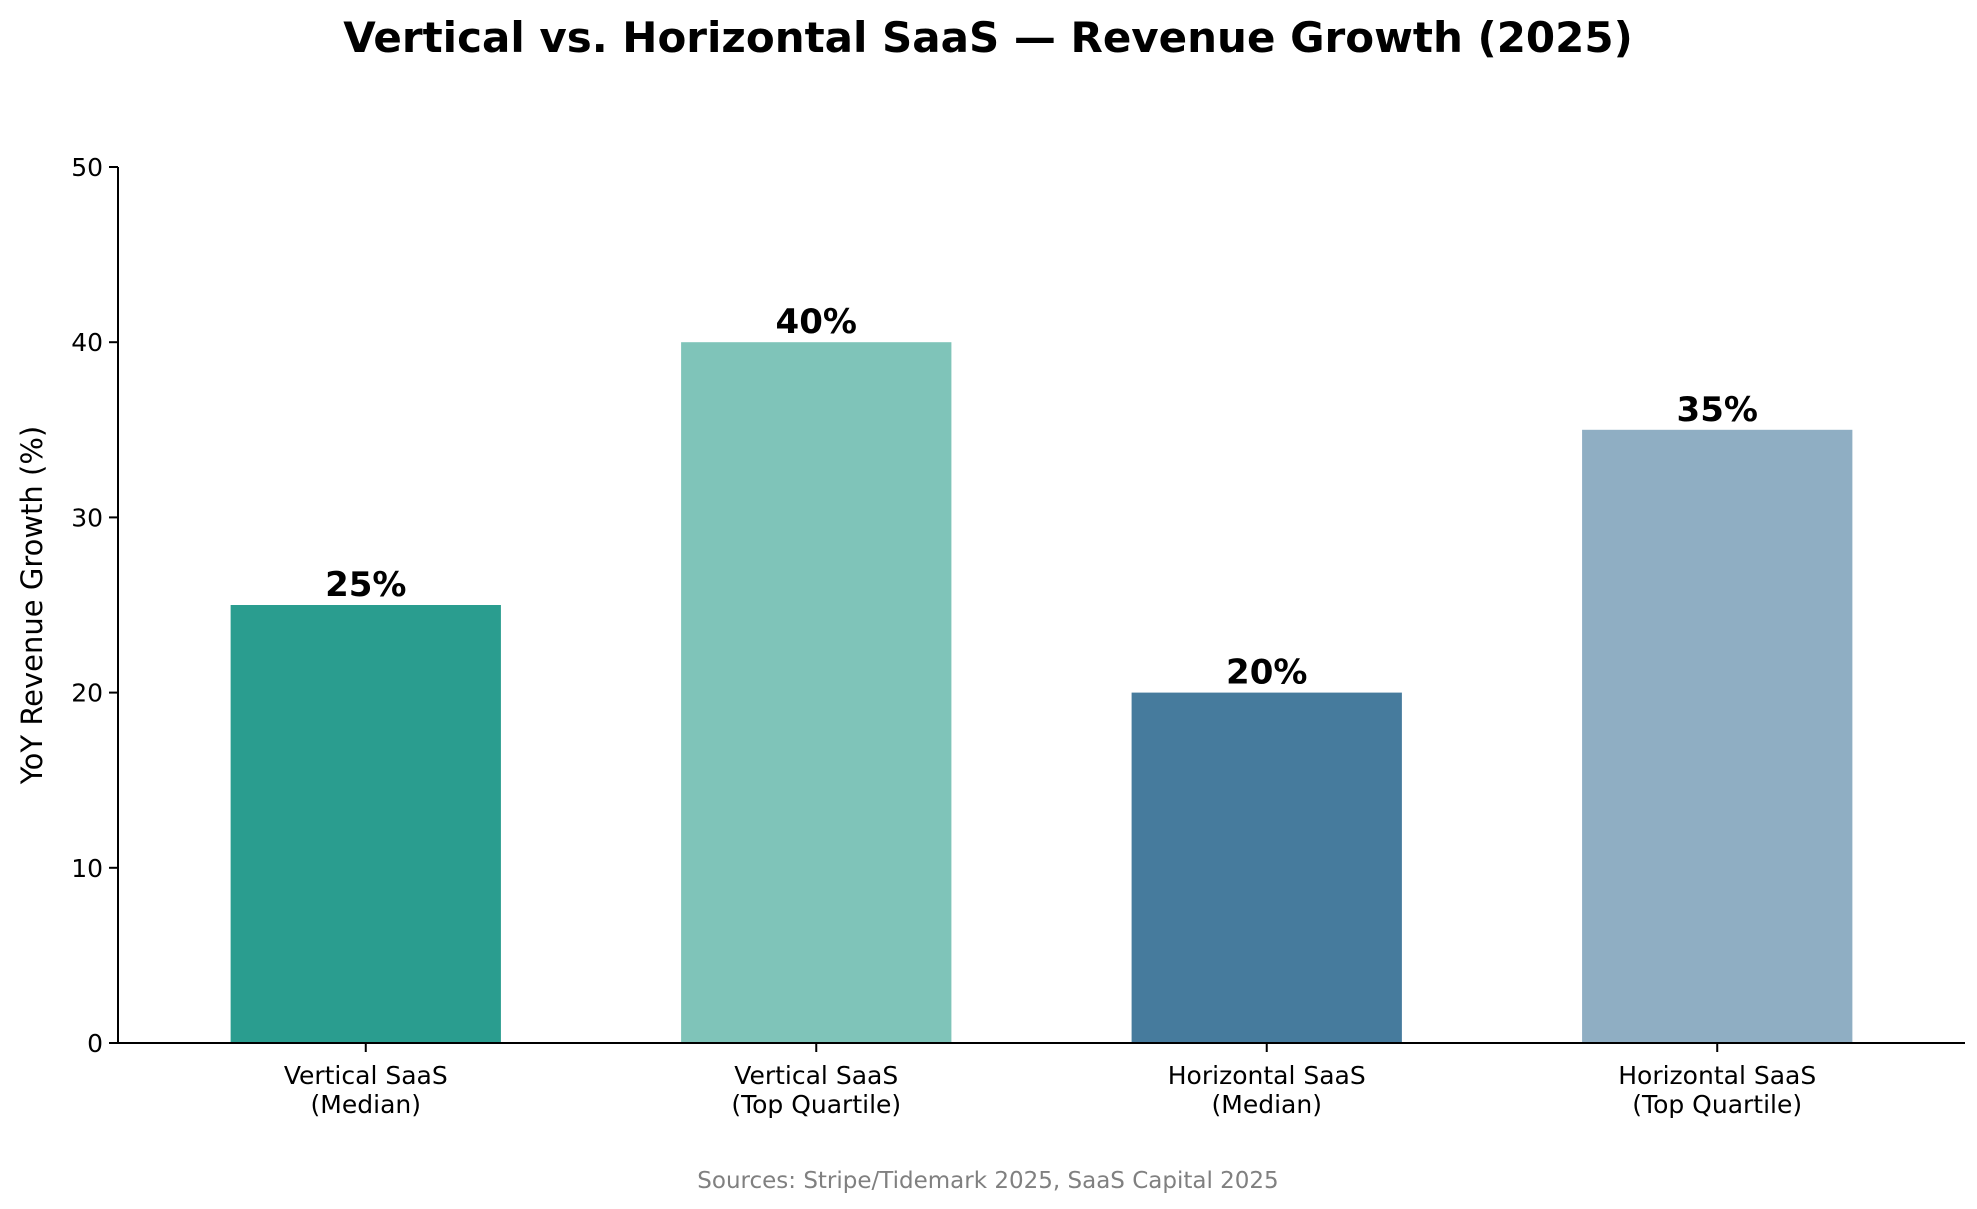  What do you see at coordinates (87, 167) in the screenshot?
I see `y-tick-label-50: 50` at bounding box center [87, 167].